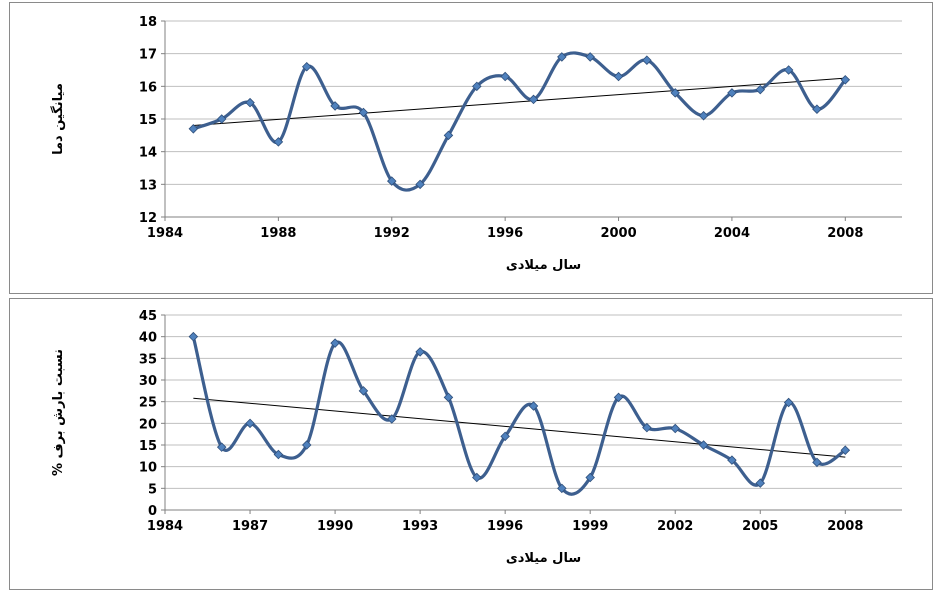  I want to click on x-tick-label: 2002, so click(675, 526).